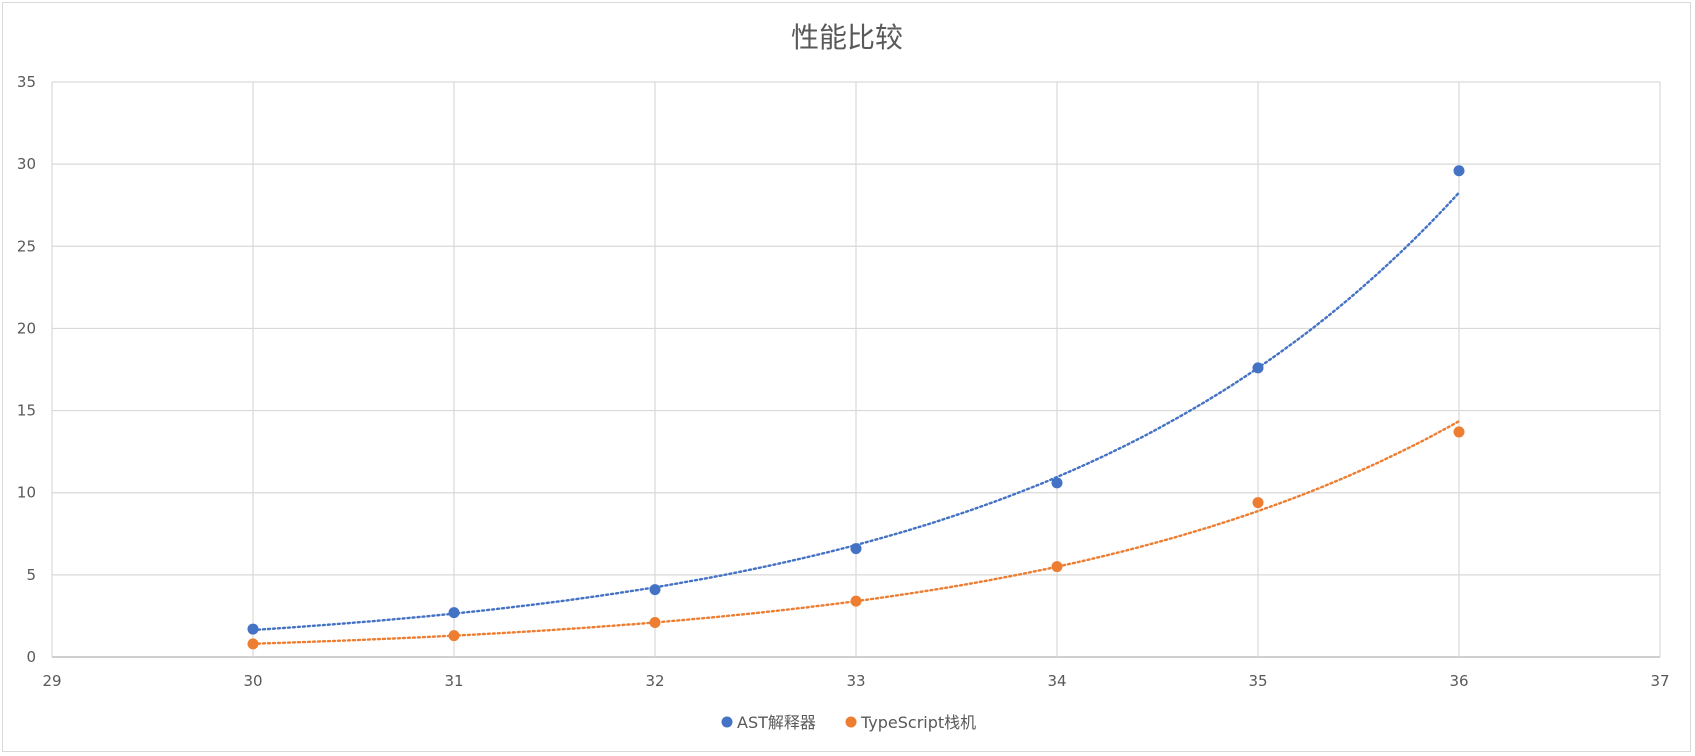 The height and width of the screenshot is (756, 1695). I want to click on y-tick-label: 10, so click(26, 493).